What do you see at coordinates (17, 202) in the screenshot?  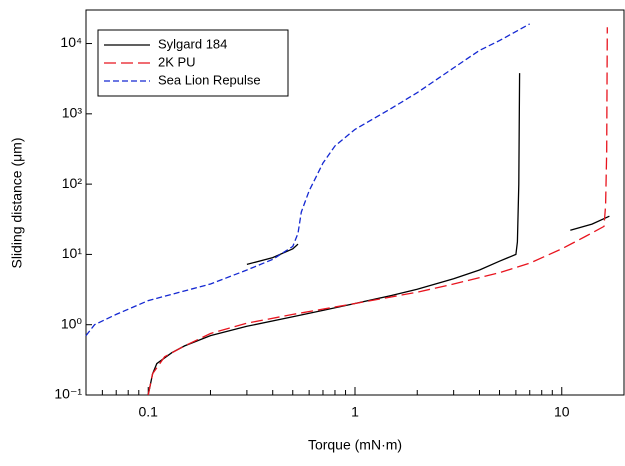 I see `y-axis-label: Sliding distance (μm)` at bounding box center [17, 202].